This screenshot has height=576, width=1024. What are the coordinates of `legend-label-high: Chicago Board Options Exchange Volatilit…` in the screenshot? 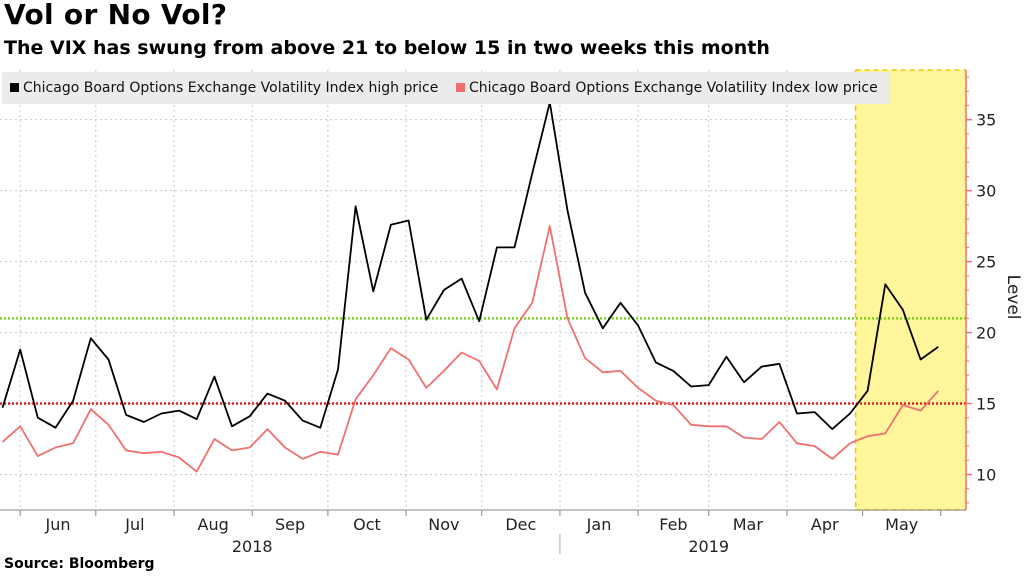 It's located at (230, 88).